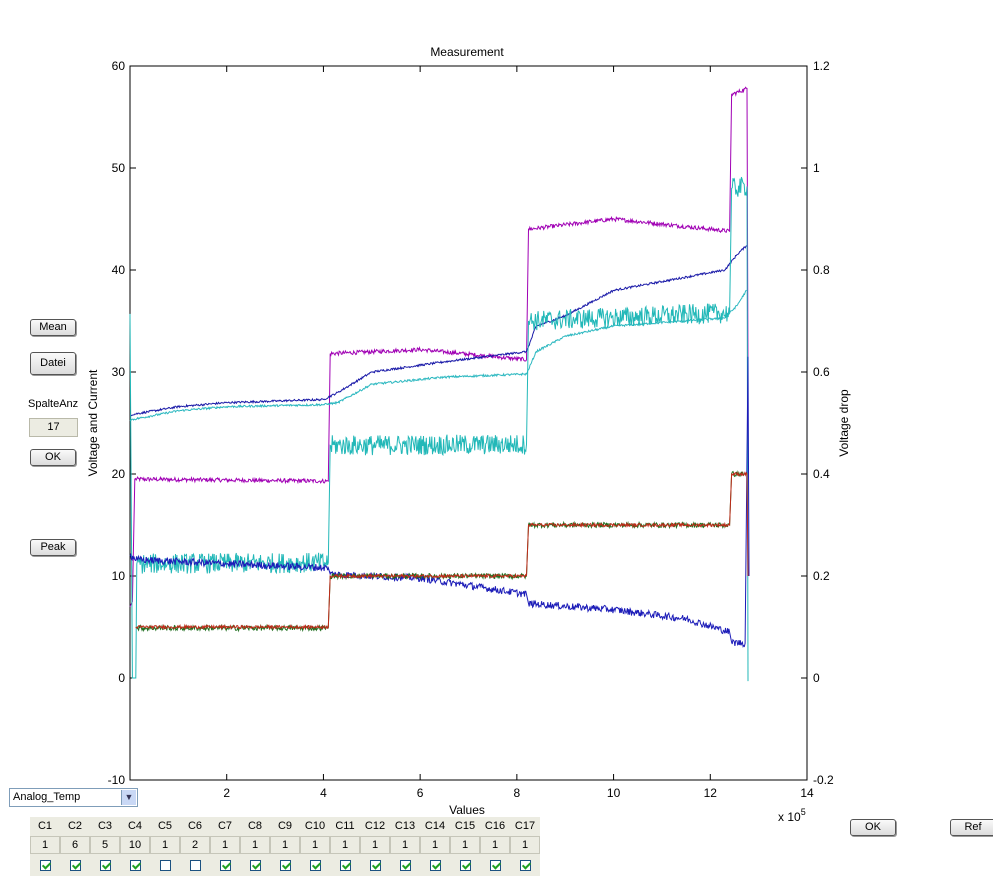 Image resolution: width=993 pixels, height=877 pixels. What do you see at coordinates (873, 827) in the screenshot?
I see `ok-button-right: OK` at bounding box center [873, 827].